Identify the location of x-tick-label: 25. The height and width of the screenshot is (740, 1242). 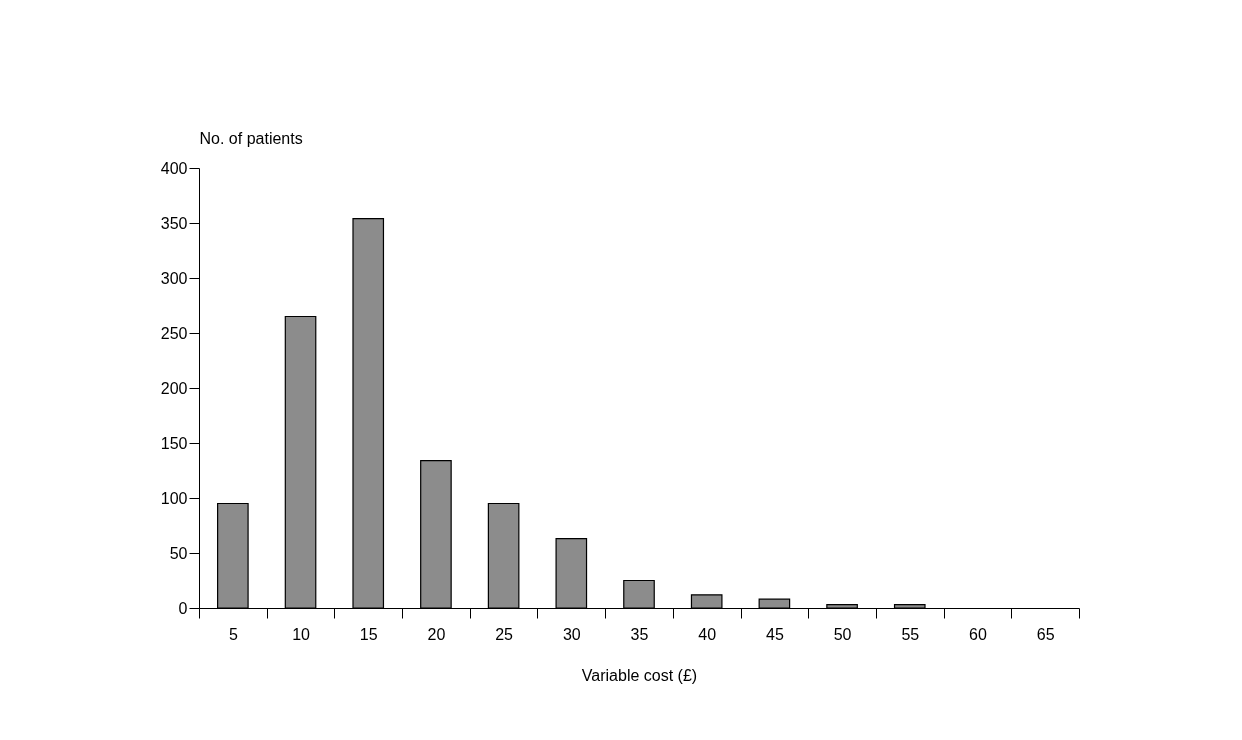
(504, 634).